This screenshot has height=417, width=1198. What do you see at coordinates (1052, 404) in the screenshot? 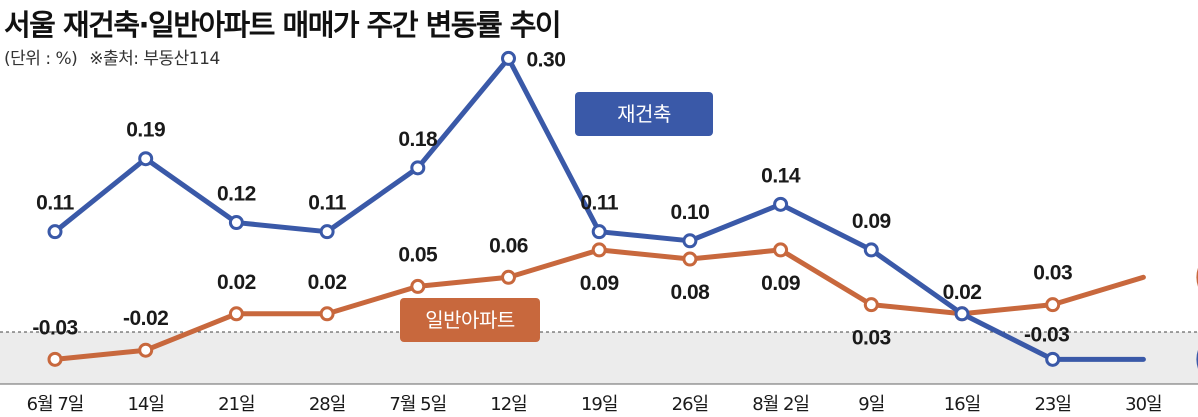
I see `x-tick-label: 23일` at bounding box center [1052, 404].